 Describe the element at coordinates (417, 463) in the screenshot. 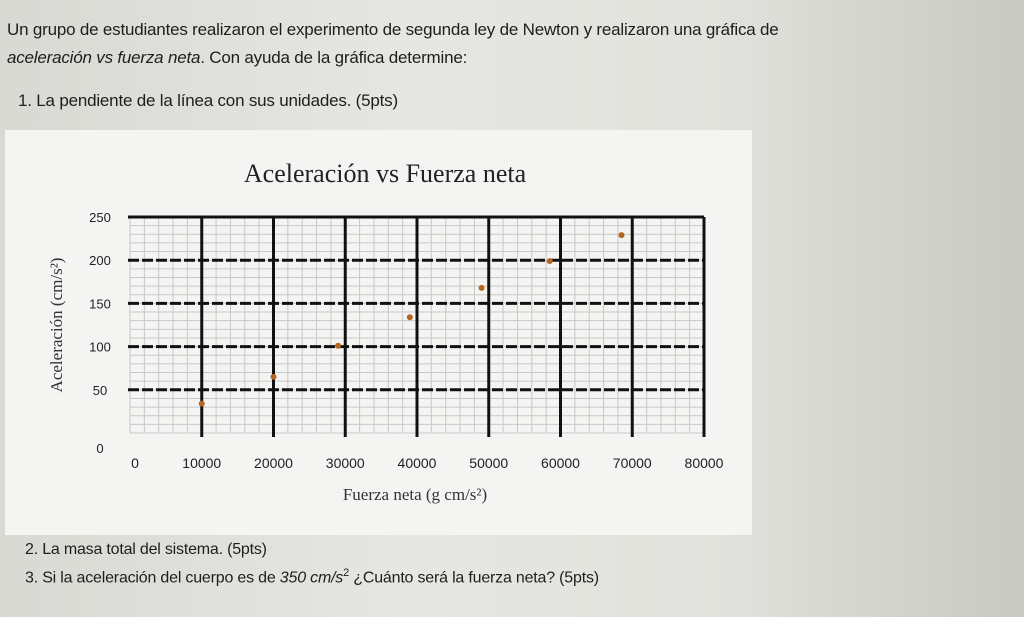

I see `x-tick-label: 40000` at that location.